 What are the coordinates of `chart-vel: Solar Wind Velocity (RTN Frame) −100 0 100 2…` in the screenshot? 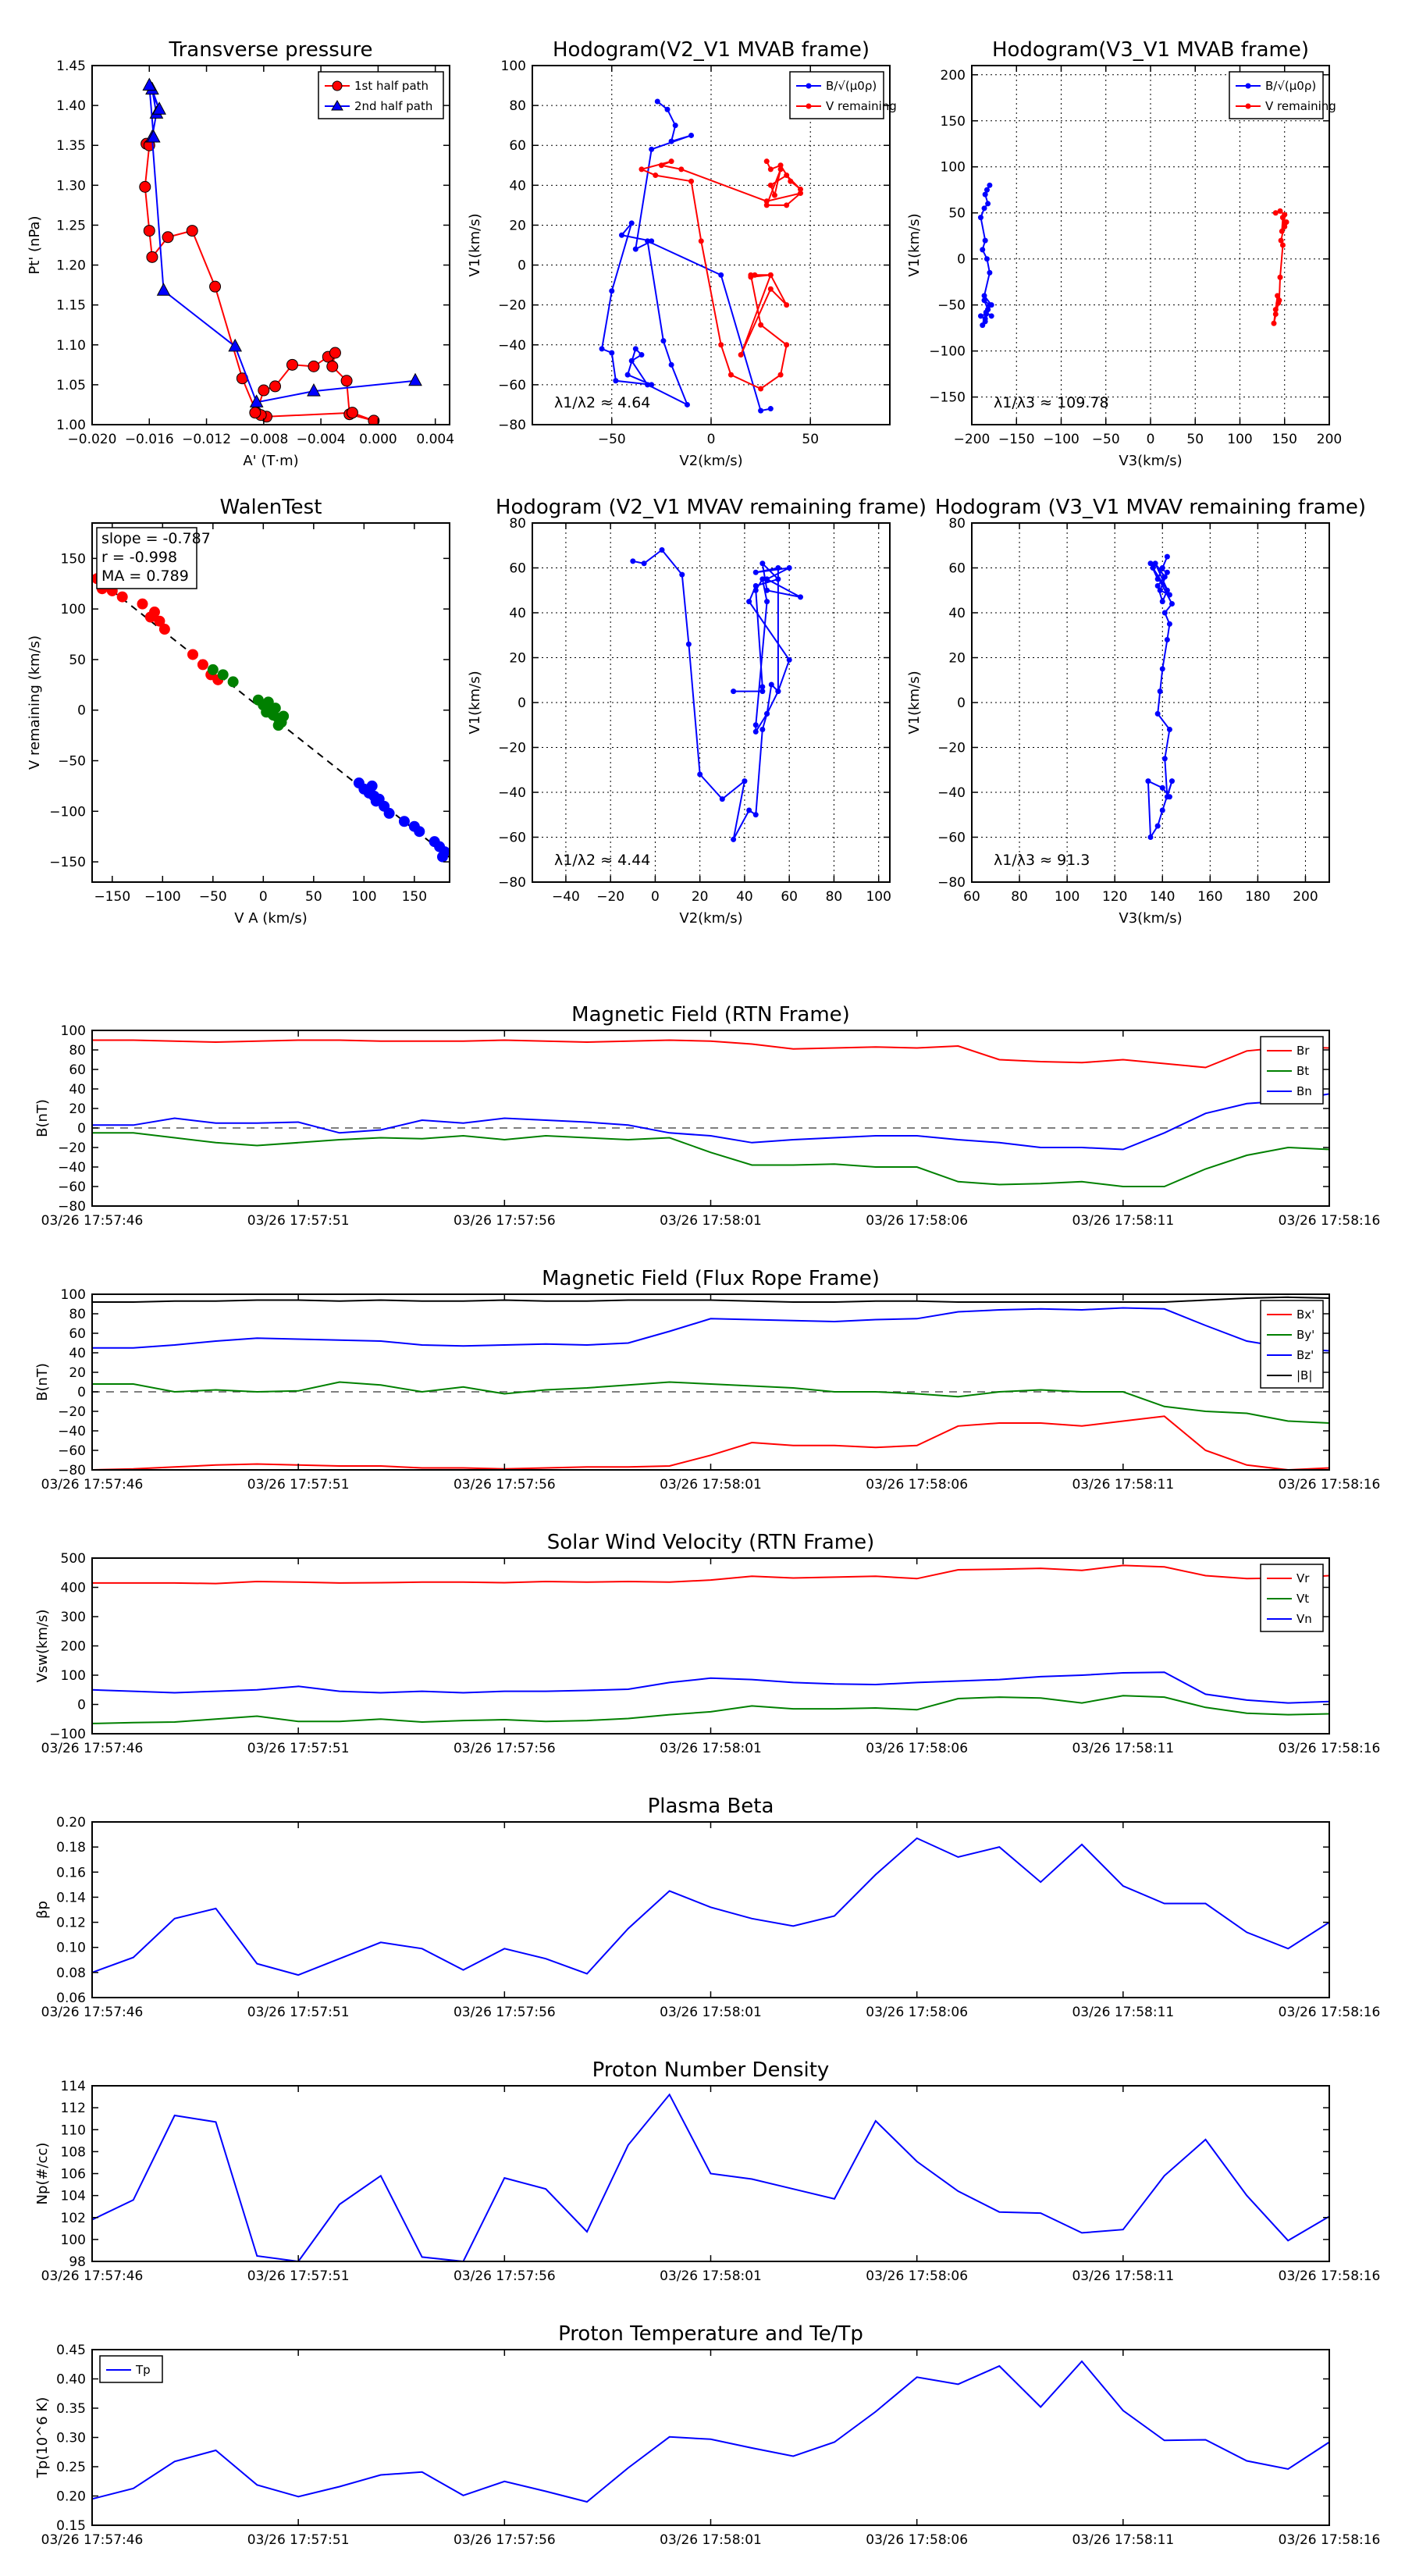 It's located at (707, 1643).